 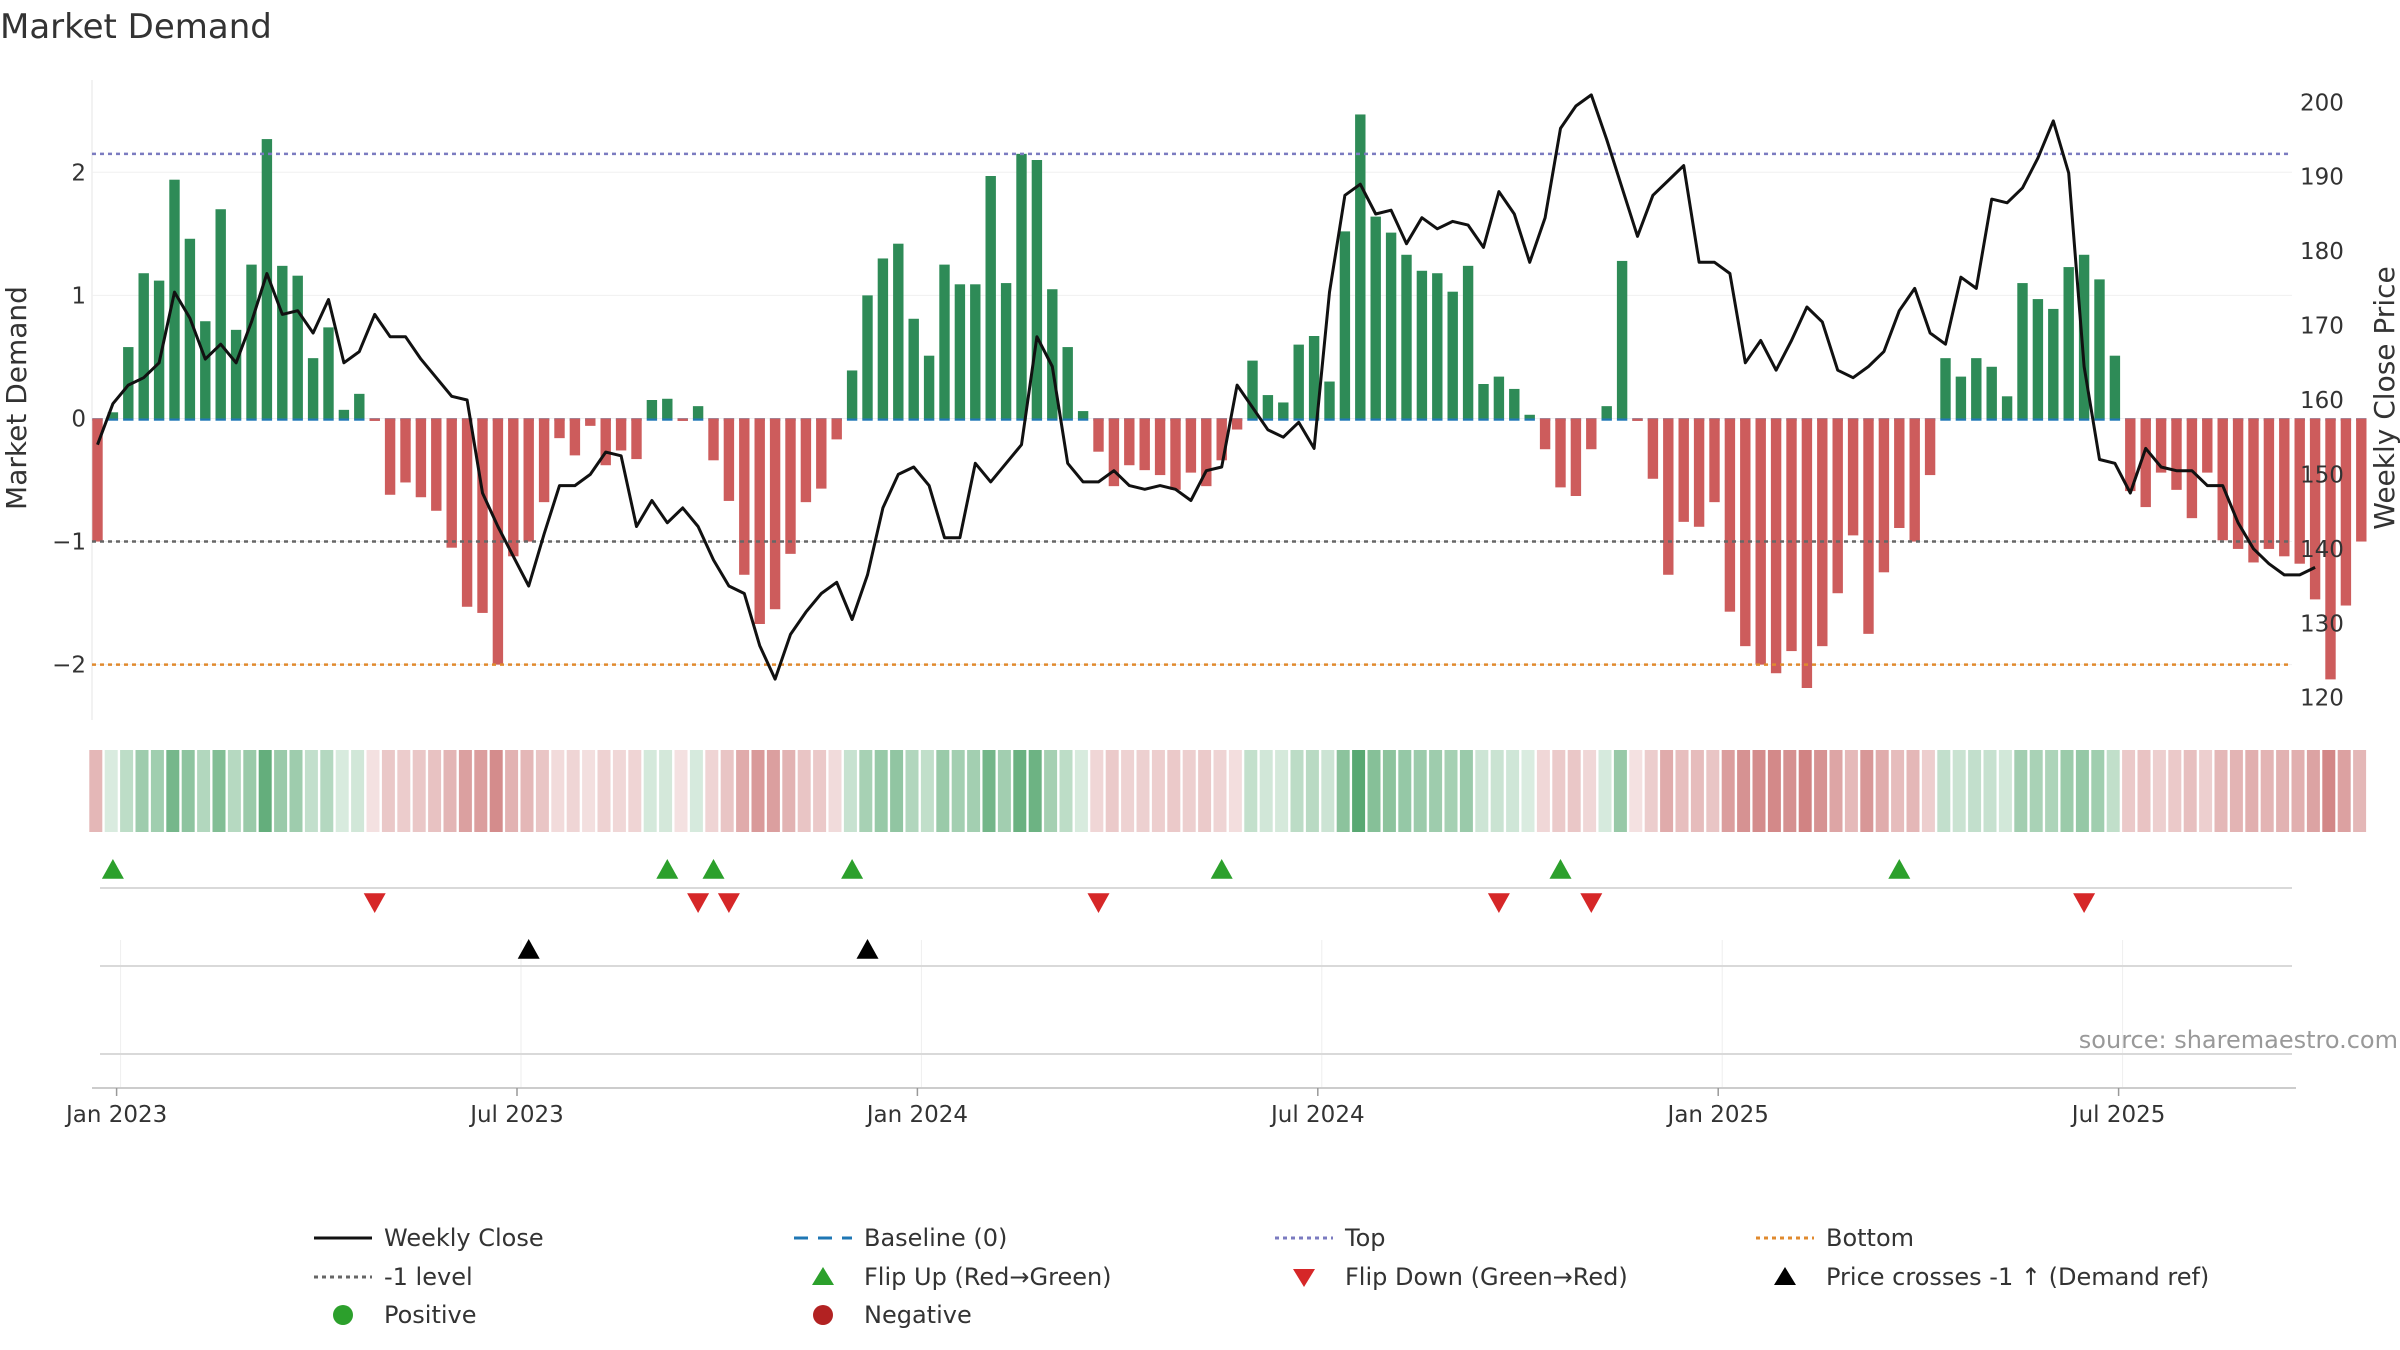 I want to click on flip-up-marker, so click(x=667, y=869).